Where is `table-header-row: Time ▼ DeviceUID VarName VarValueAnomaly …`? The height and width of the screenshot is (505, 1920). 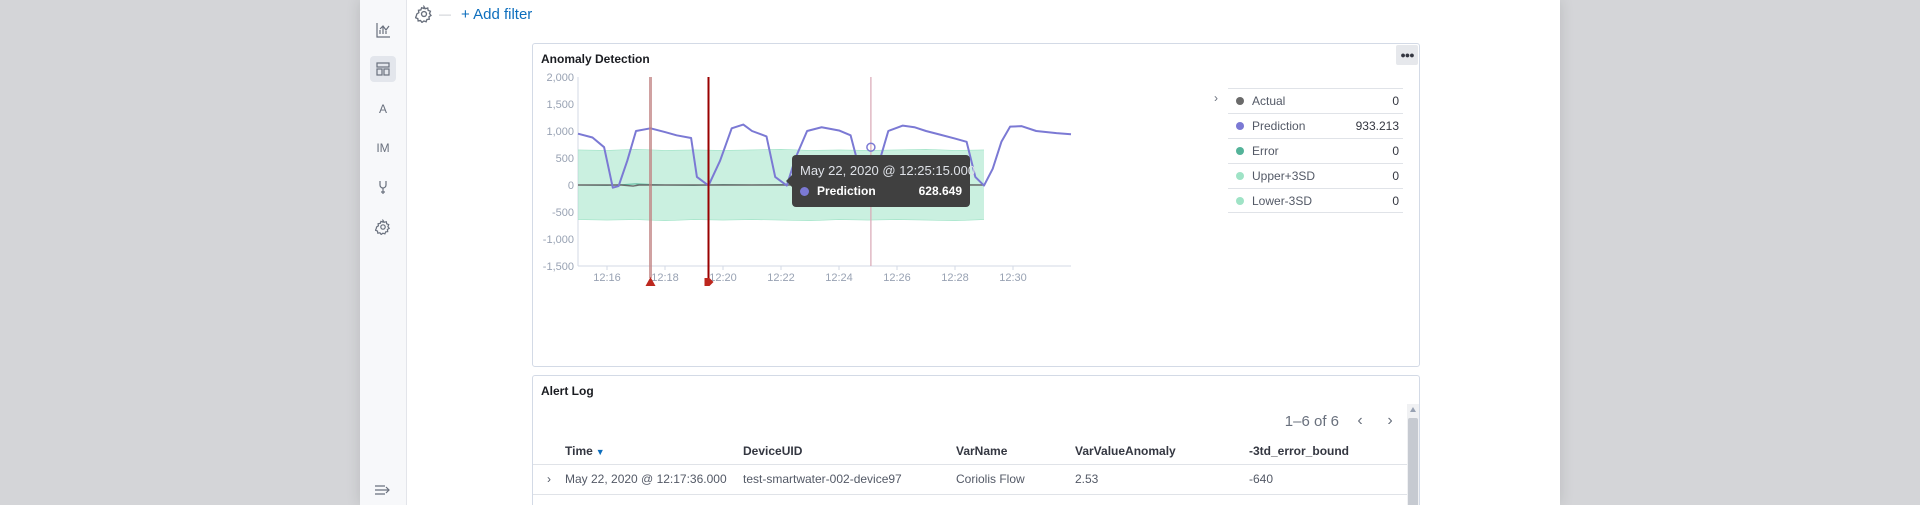
table-header-row: Time ▼ DeviceUID VarName VarValueAnomaly … is located at coordinates (971, 451).